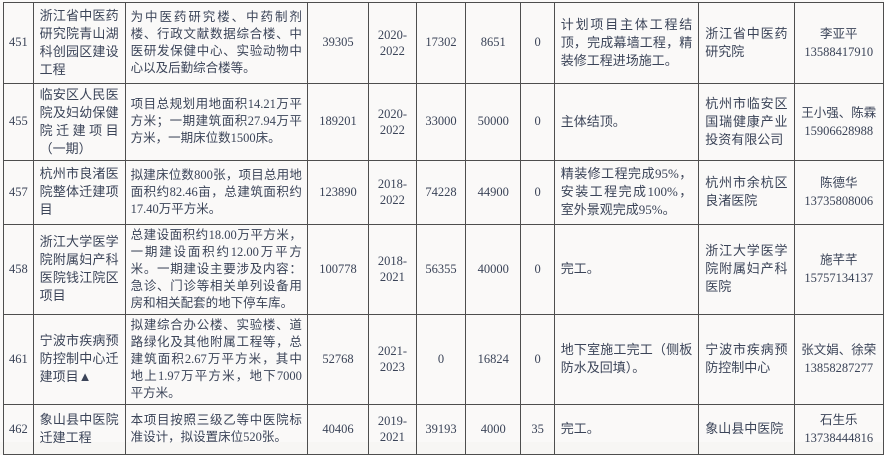 This screenshot has width=884, height=455. Describe the element at coordinates (441, 43) in the screenshot. I see `value-a: 17302` at that location.